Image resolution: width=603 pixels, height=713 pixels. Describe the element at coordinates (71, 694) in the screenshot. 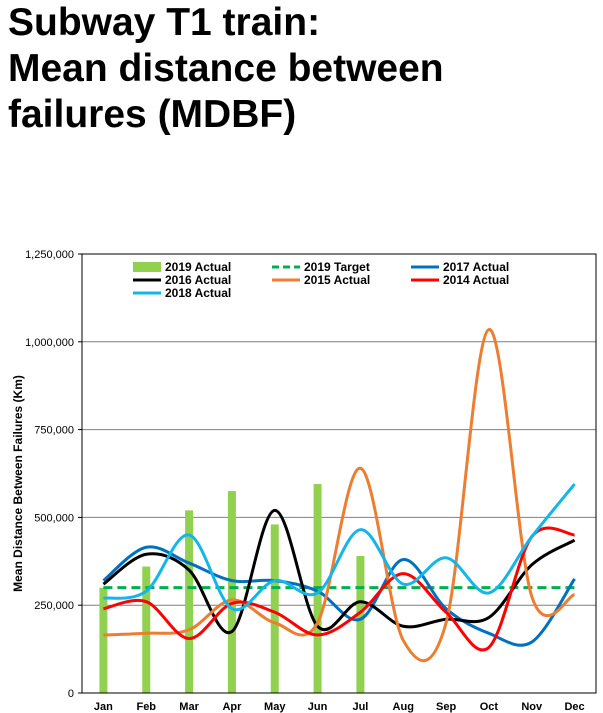

I see `y-tick-label: 0` at that location.